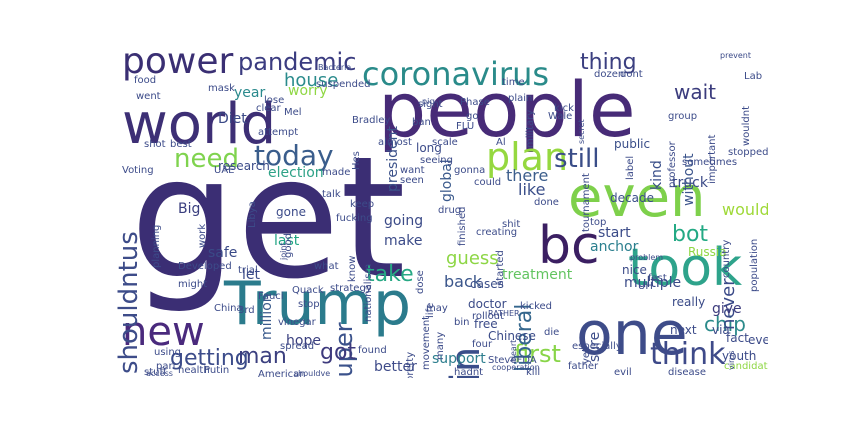 This screenshot has height=432, width=864. Describe the element at coordinates (745, 209) in the screenshot. I see `cloud-word-would: would` at that location.